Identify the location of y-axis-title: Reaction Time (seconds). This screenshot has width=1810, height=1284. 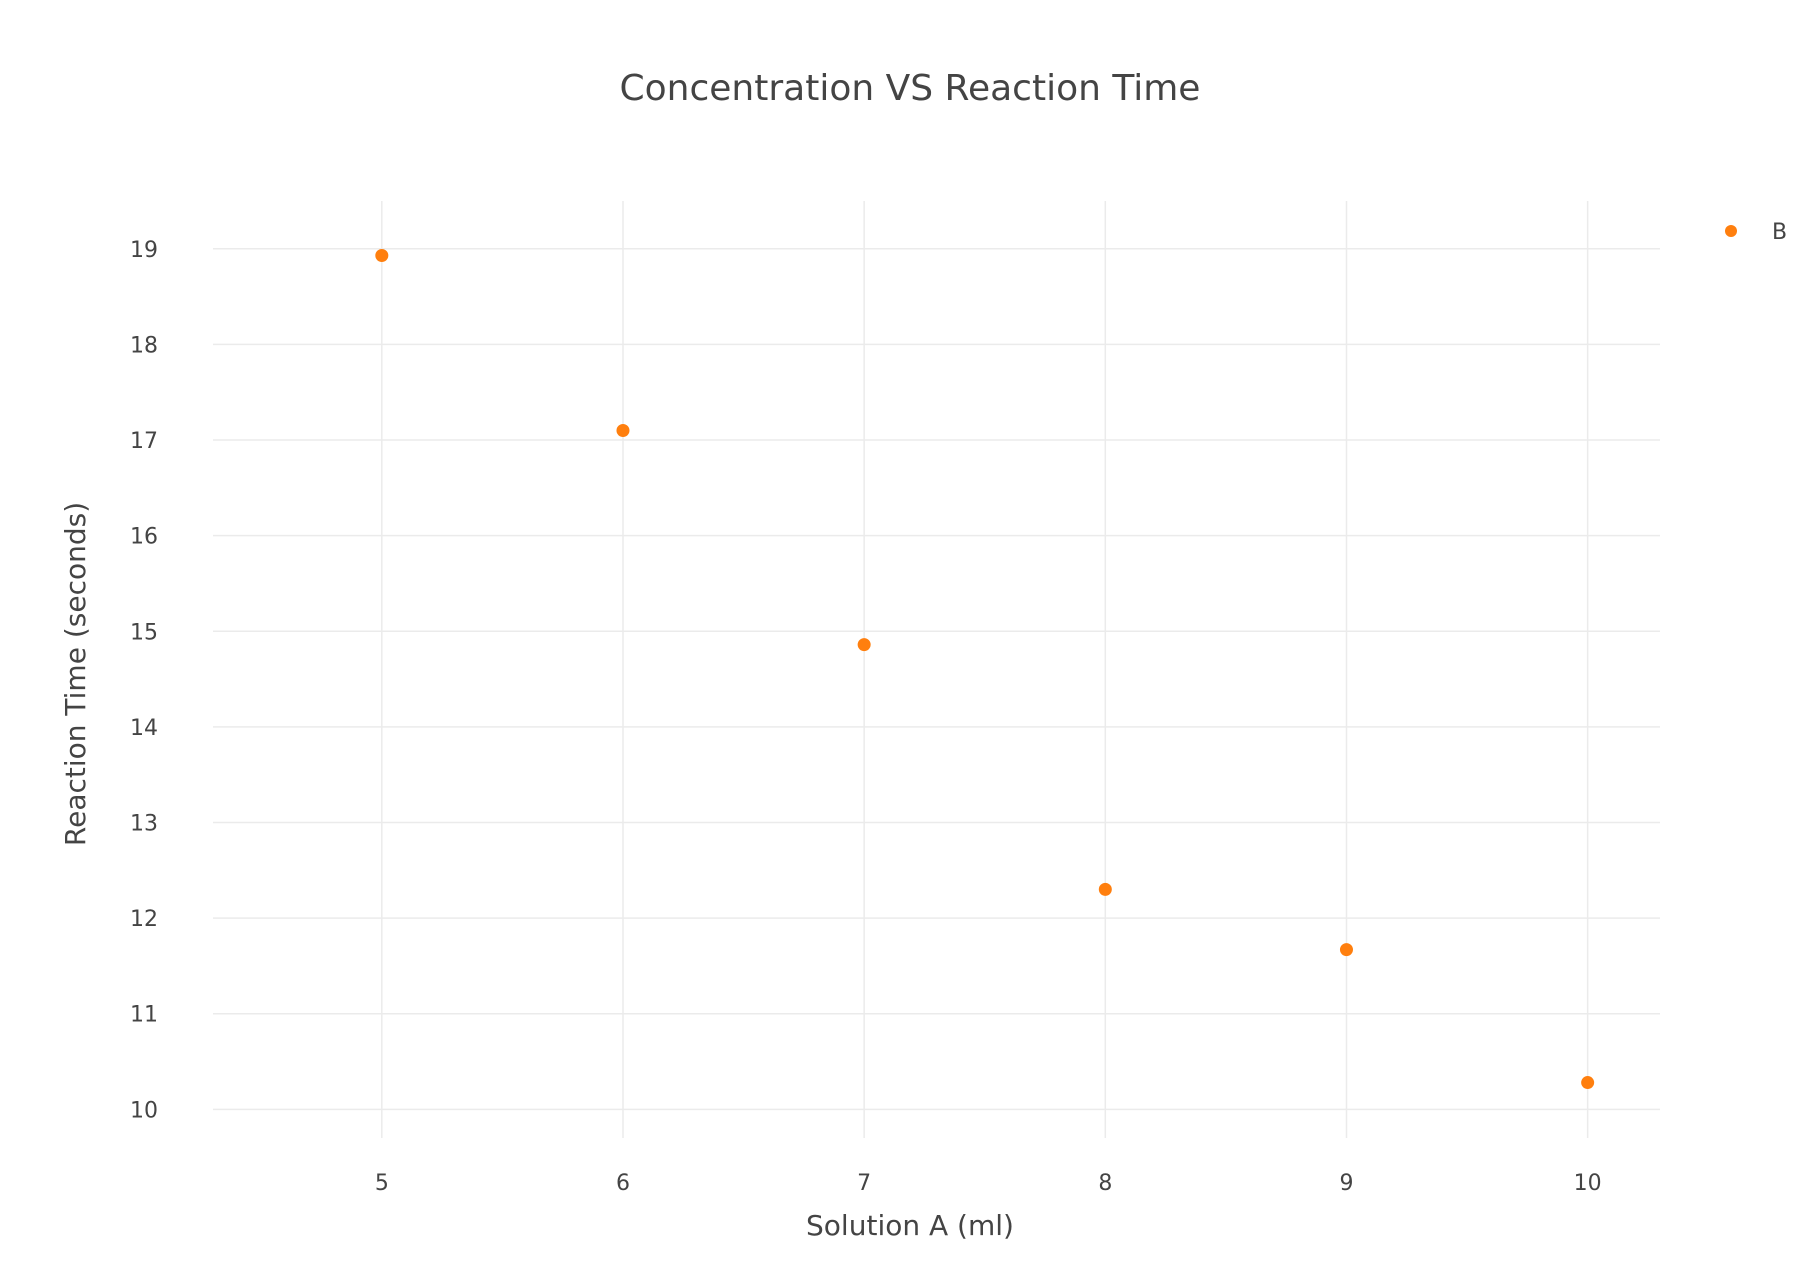
(75, 674).